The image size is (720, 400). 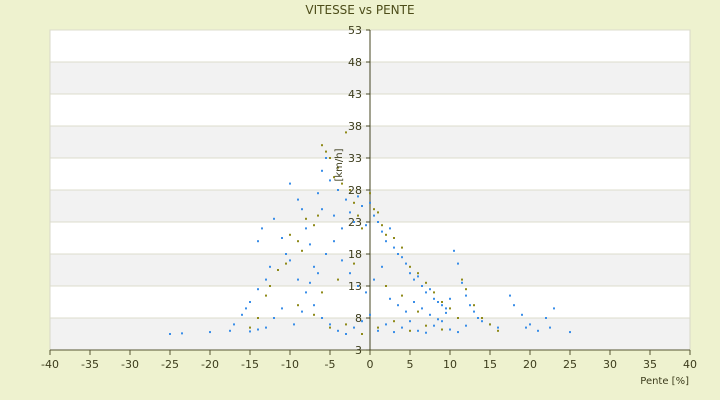 I want to click on x-tick-label: -20, so click(x=210, y=364).